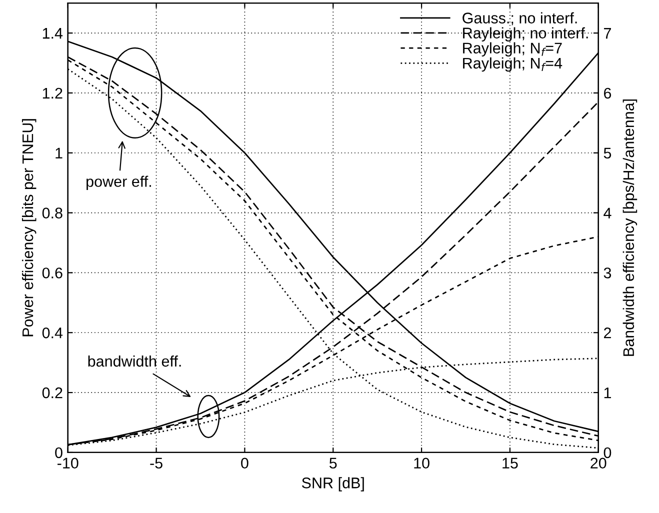 Image resolution: width=659 pixels, height=513 pixels. I want to click on x-tick-label: 10, so click(422, 463).